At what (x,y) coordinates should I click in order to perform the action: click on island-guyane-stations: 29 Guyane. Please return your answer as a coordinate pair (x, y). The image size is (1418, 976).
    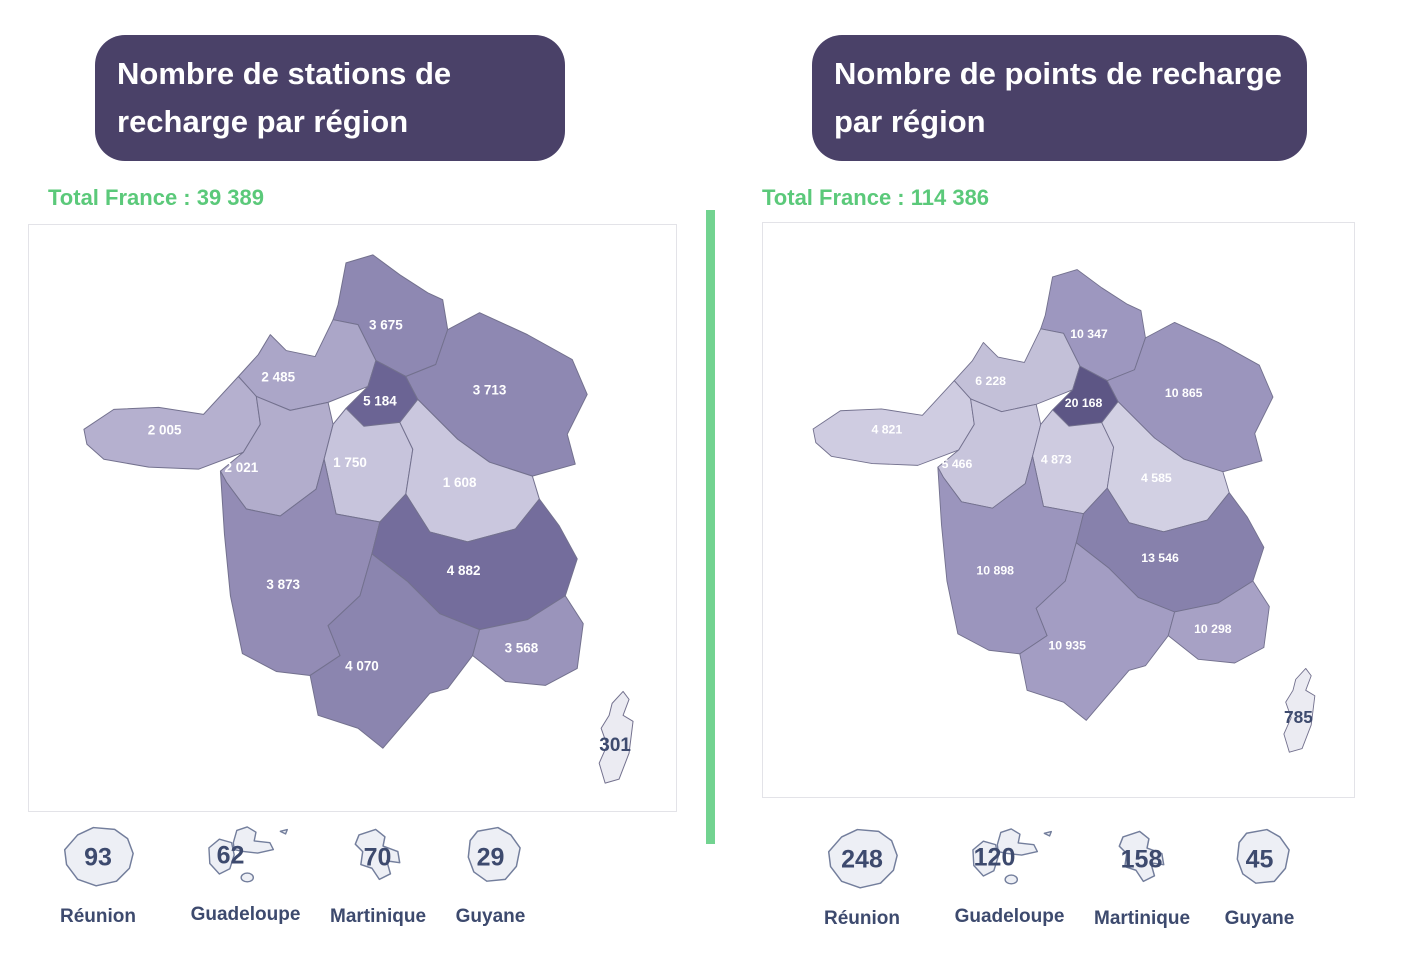
    Looking at the image, I should click on (490, 875).